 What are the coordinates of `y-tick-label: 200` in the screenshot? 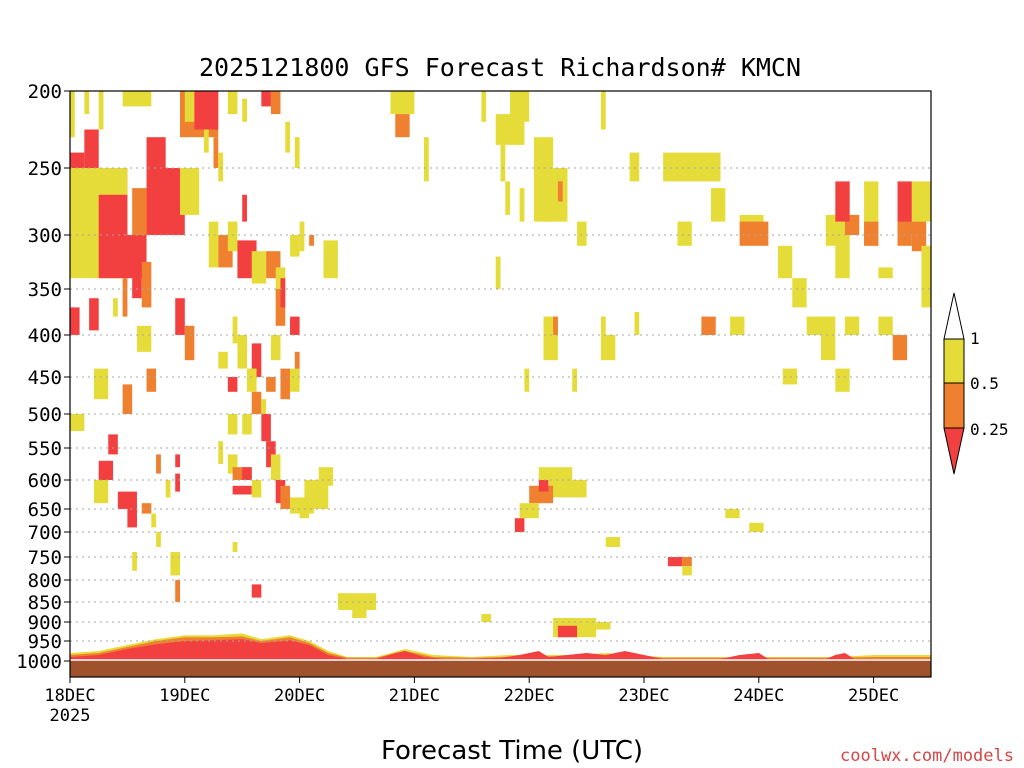 It's located at (45, 92).